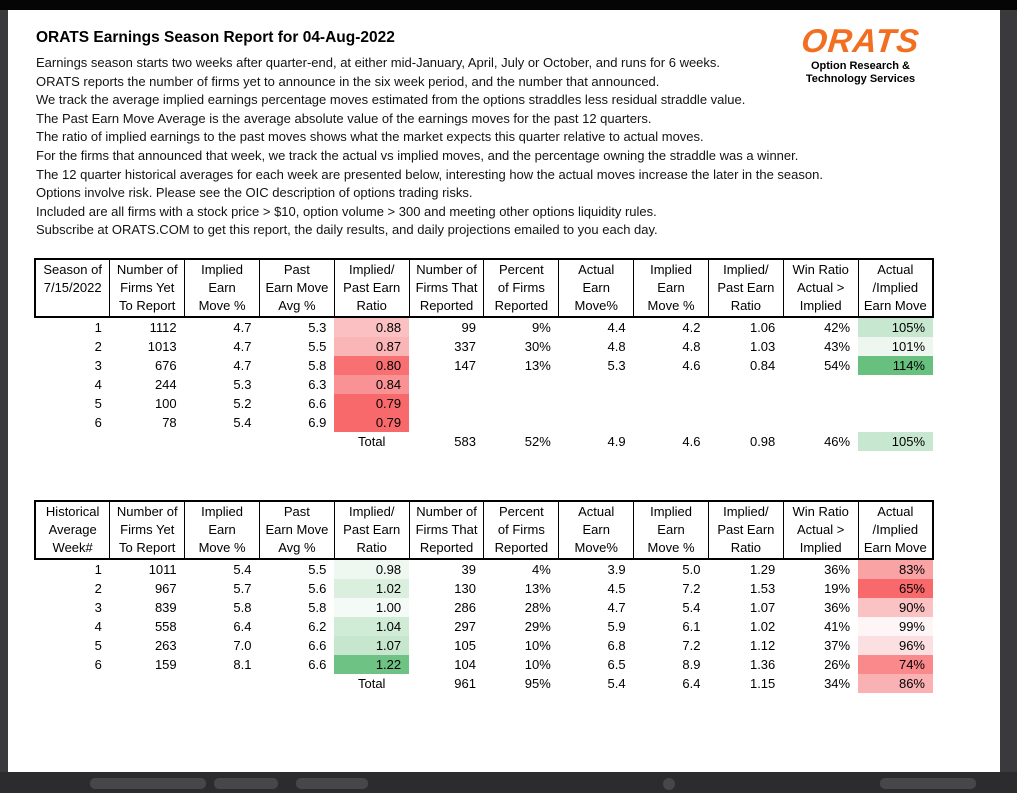 This screenshot has height=793, width=1017. What do you see at coordinates (484, 588) in the screenshot?
I see `data-row: 2 967 5.7 5.6 1.02 130 13% 4.5 7.2 1.53 19% 65%` at bounding box center [484, 588].